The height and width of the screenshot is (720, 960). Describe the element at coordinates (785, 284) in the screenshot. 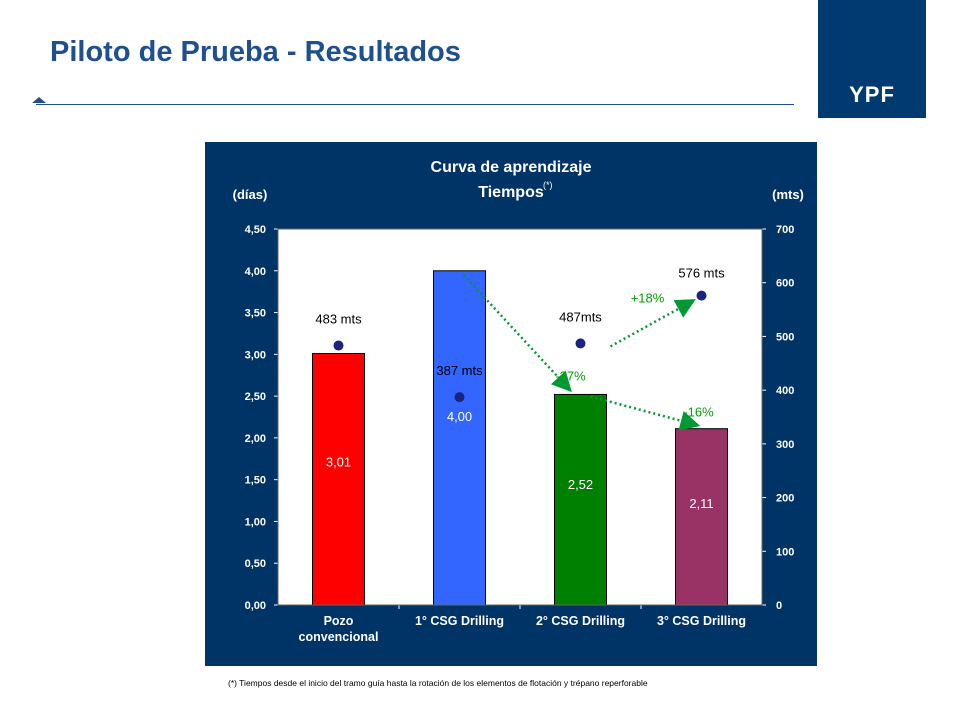

I see `y2-tick-label: 600` at that location.